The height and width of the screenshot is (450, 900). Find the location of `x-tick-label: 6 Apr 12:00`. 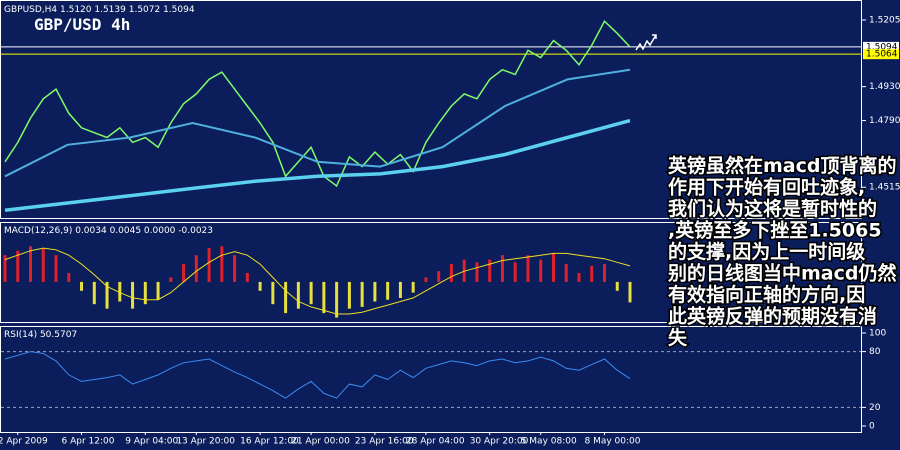

x-tick-label: 6 Apr 12:00 is located at coordinates (88, 442).